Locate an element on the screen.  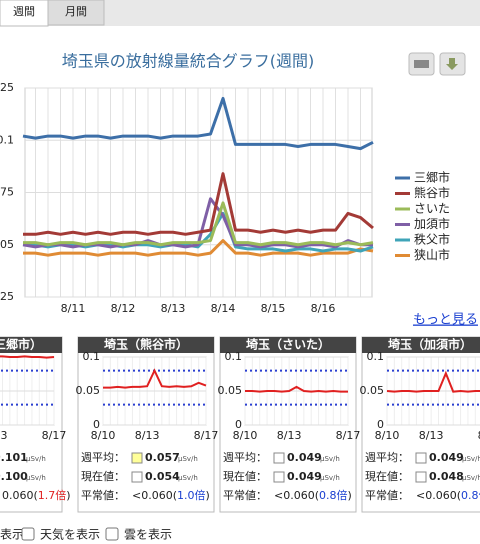
card-title: 埼玉（加須市） is located at coordinates (430, 344).